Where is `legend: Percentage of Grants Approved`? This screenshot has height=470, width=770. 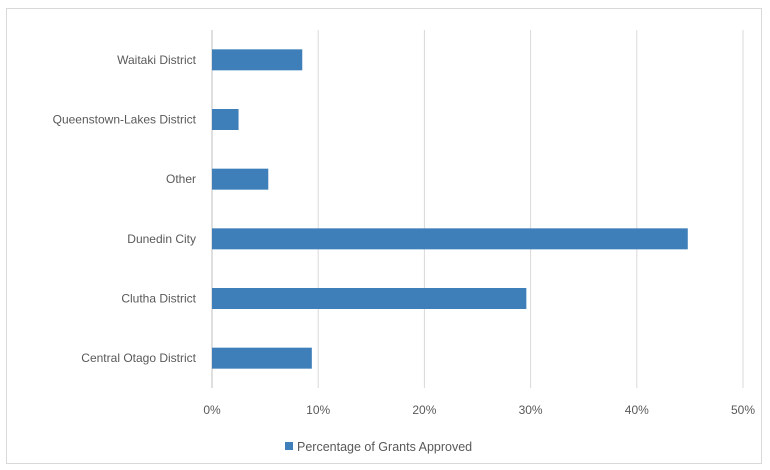
legend: Percentage of Grants Approved is located at coordinates (378, 447).